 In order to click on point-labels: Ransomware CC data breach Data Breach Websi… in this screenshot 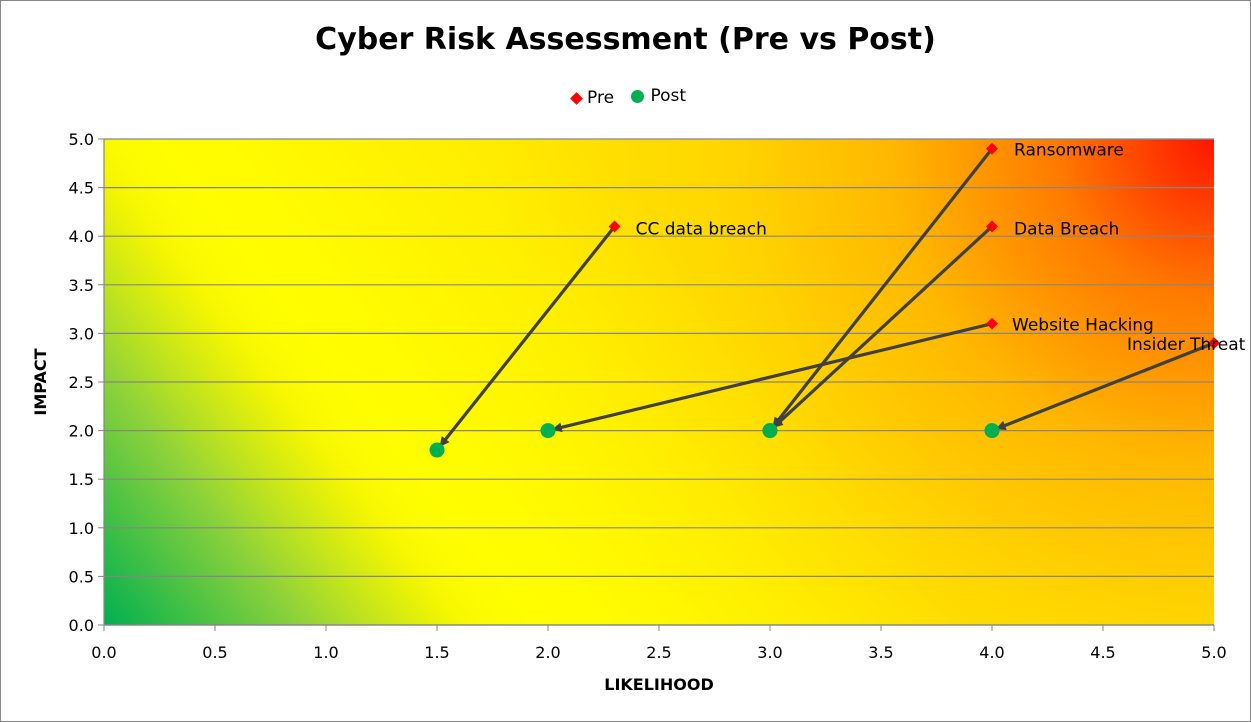, I will do `click(941, 248)`.